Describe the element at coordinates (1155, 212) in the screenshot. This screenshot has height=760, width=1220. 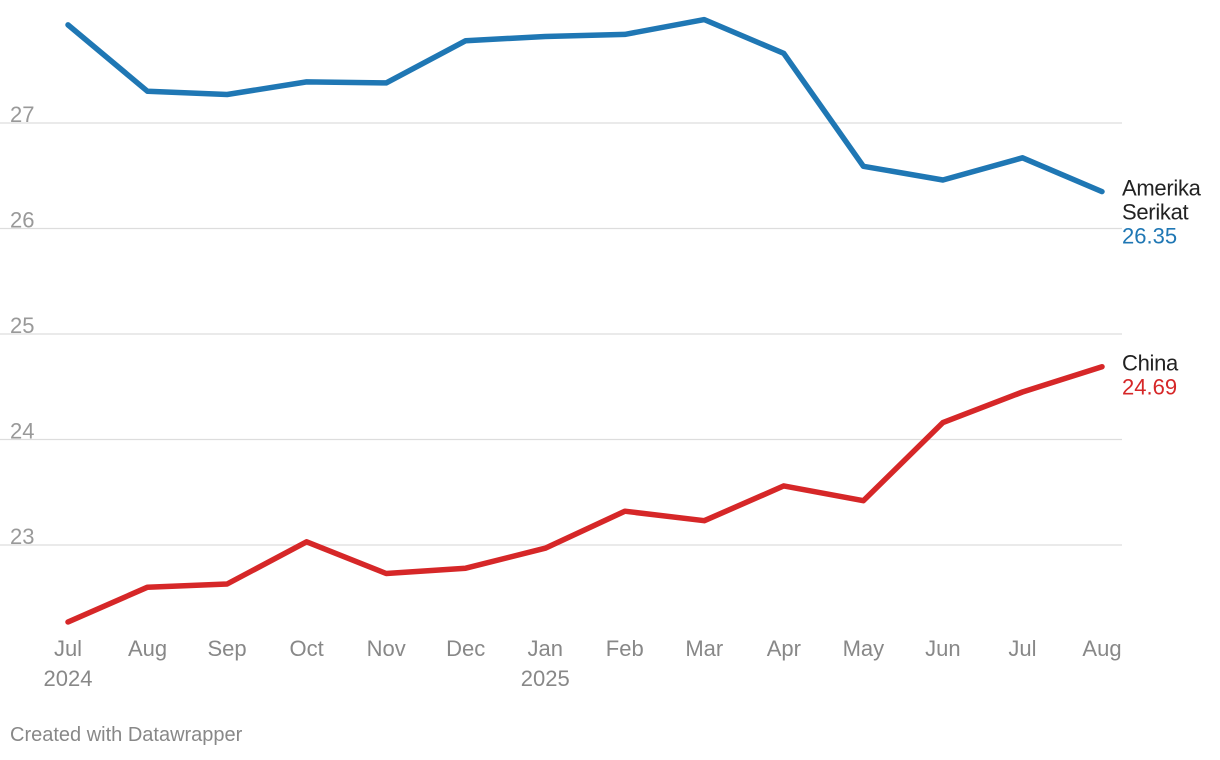
I see `series-end-name: Serikat` at that location.